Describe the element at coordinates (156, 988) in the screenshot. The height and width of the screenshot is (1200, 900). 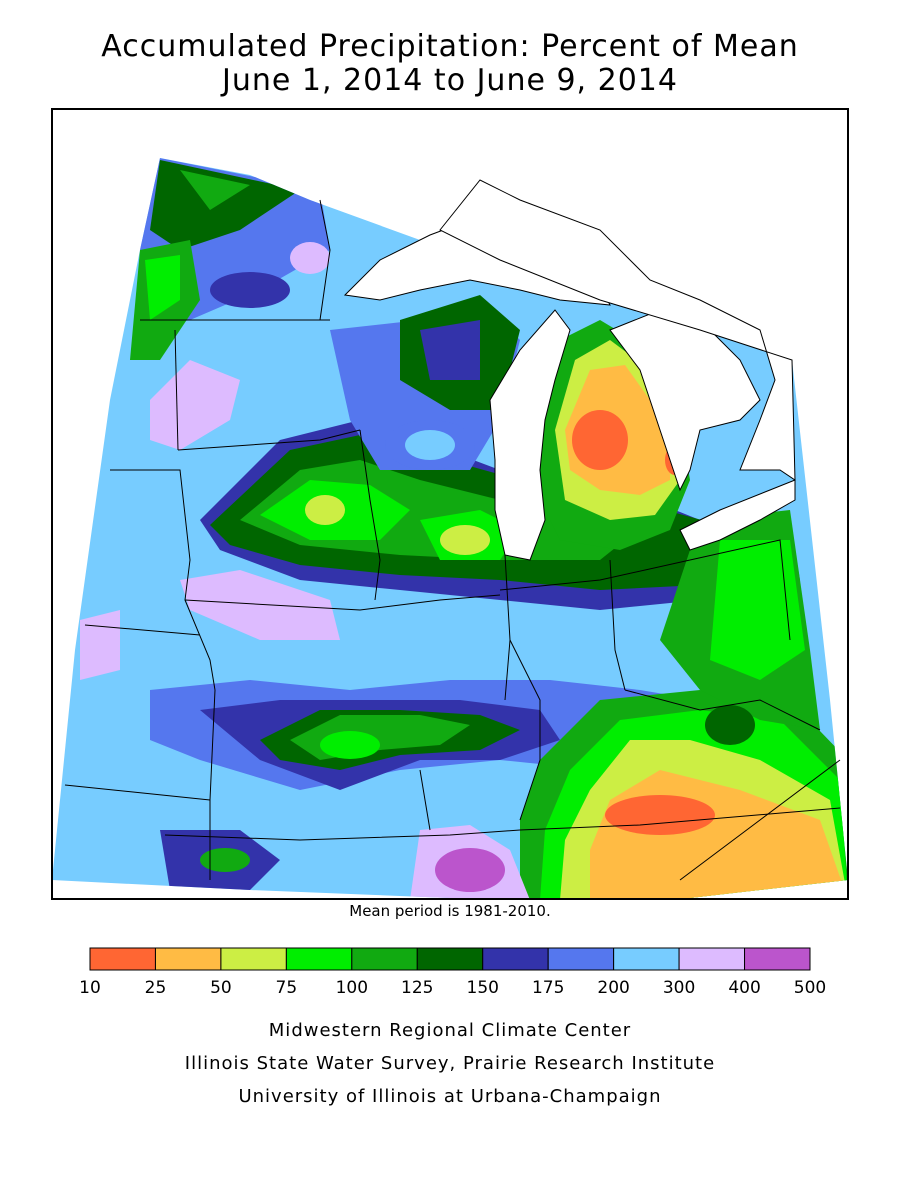
I see `legend-tick-label: 25` at that location.